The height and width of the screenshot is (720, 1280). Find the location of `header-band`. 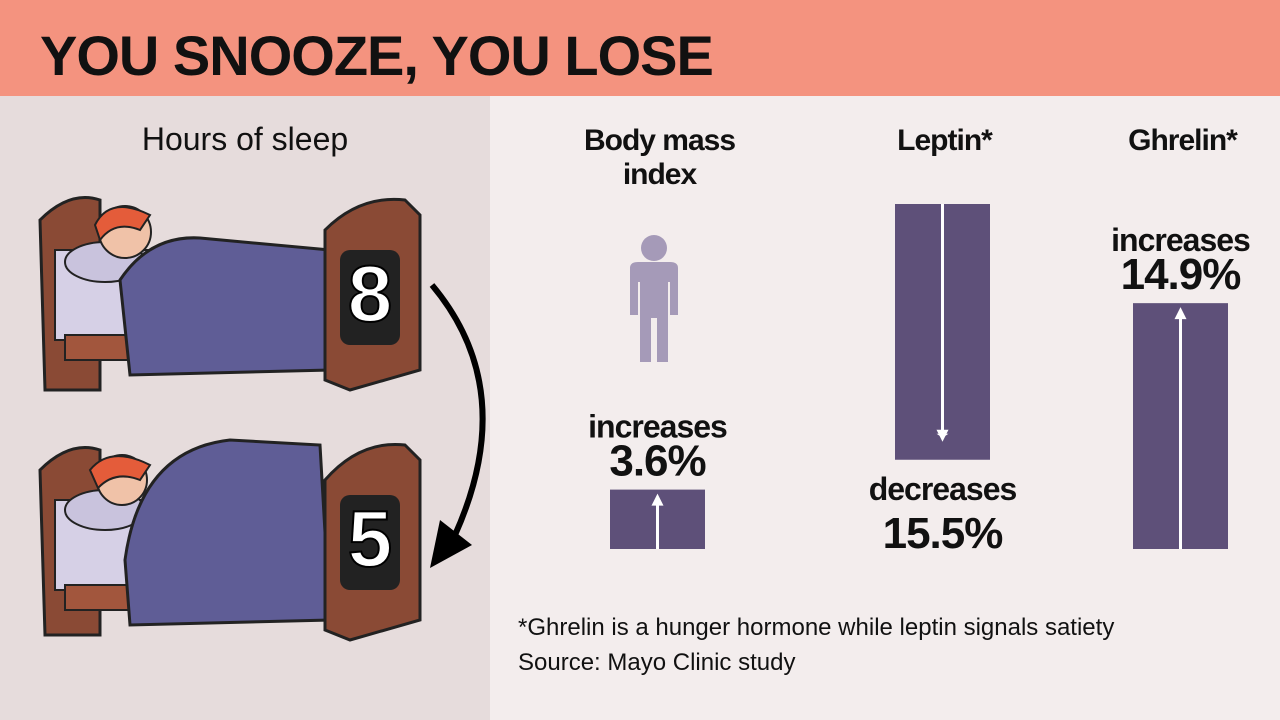

header-band is located at coordinates (640, 48).